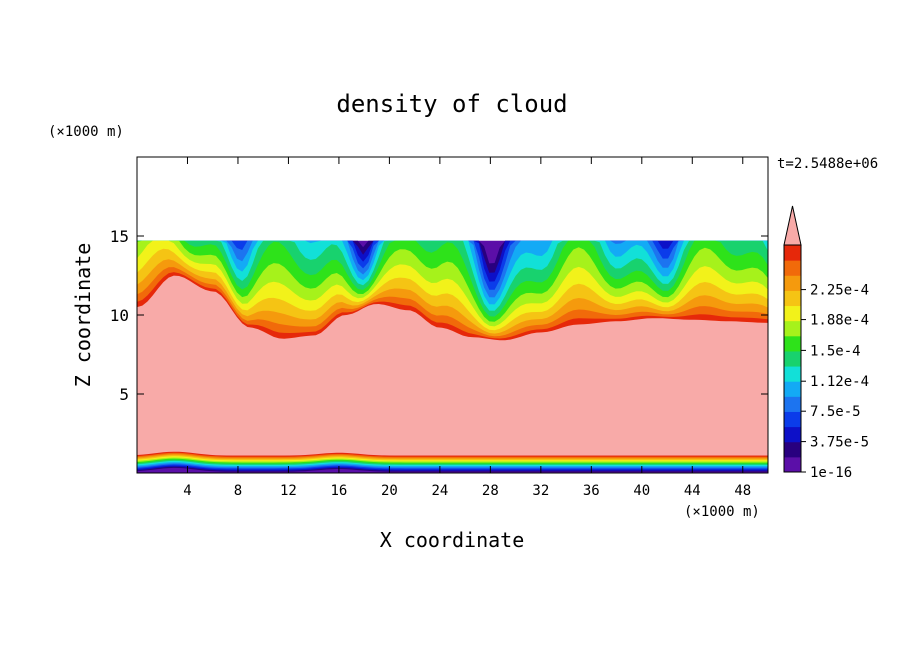  What do you see at coordinates (490, 491) in the screenshot?
I see `x-tick-label-28: 28` at bounding box center [490, 491].